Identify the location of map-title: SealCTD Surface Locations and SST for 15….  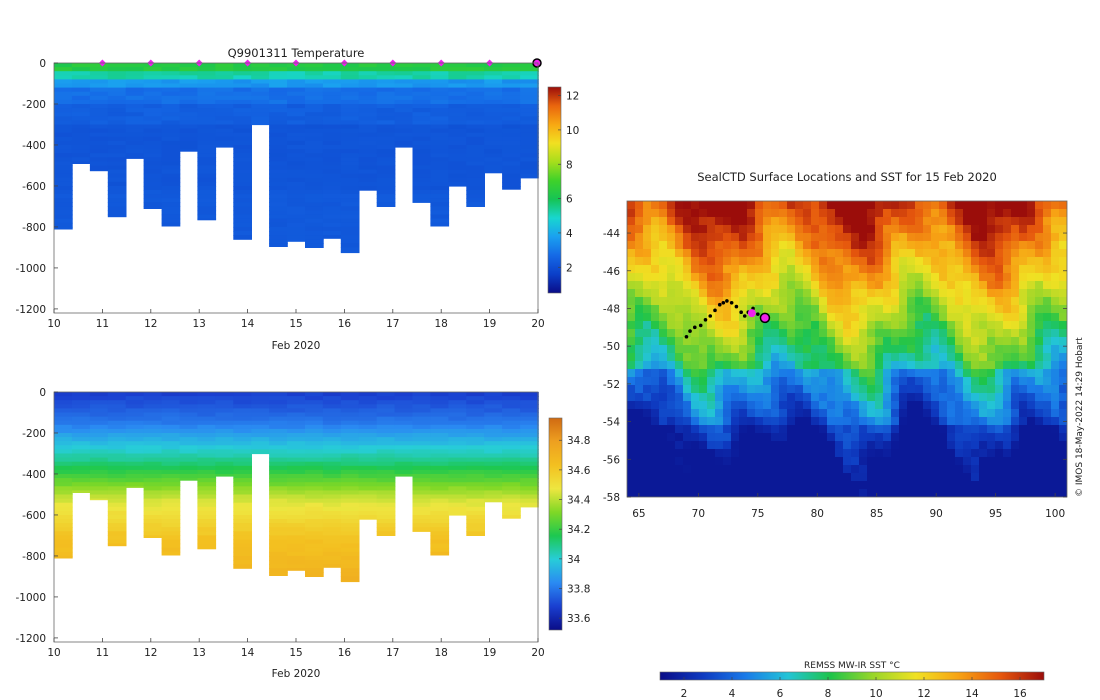
(847, 177).